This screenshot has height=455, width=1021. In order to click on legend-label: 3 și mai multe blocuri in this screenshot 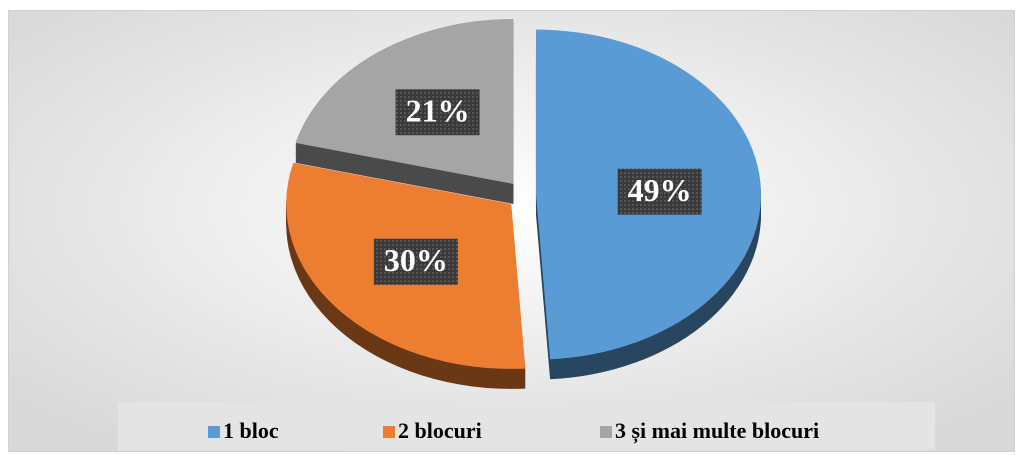, I will do `click(717, 431)`.